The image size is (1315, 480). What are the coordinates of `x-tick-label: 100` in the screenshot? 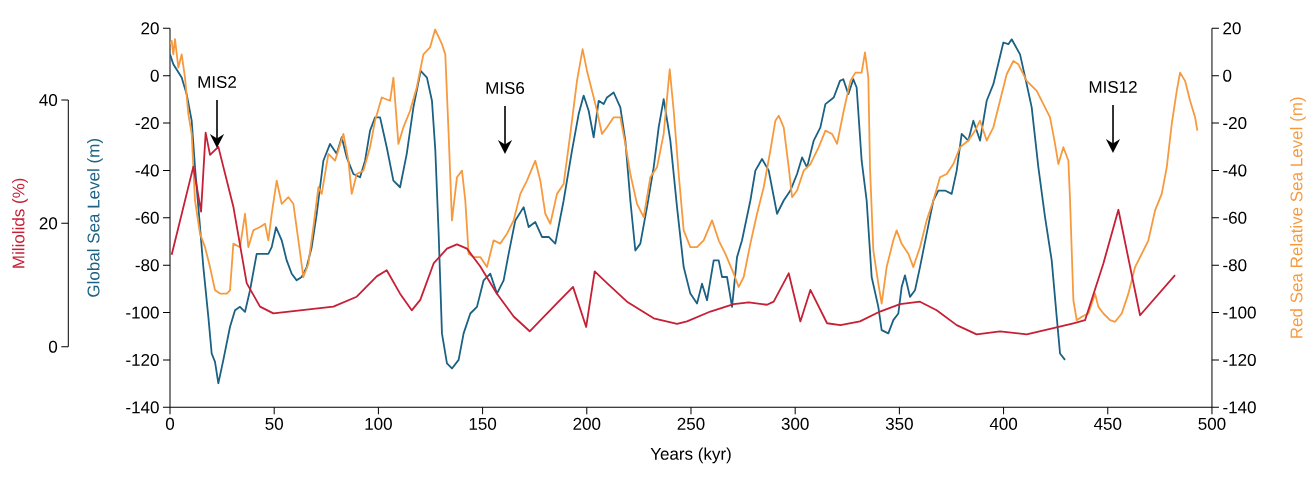 It's located at (378, 423).